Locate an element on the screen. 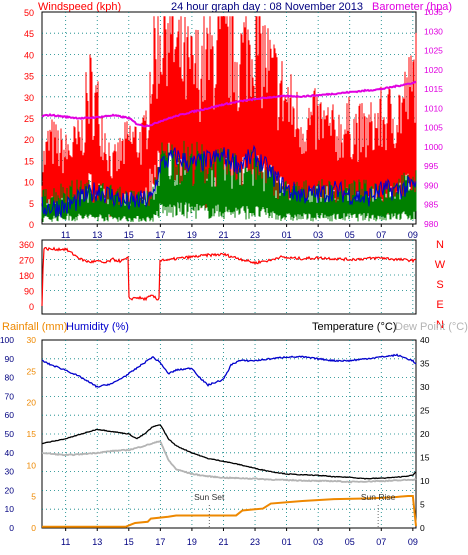  windspeed-tick-label: 45 is located at coordinates (29, 34).